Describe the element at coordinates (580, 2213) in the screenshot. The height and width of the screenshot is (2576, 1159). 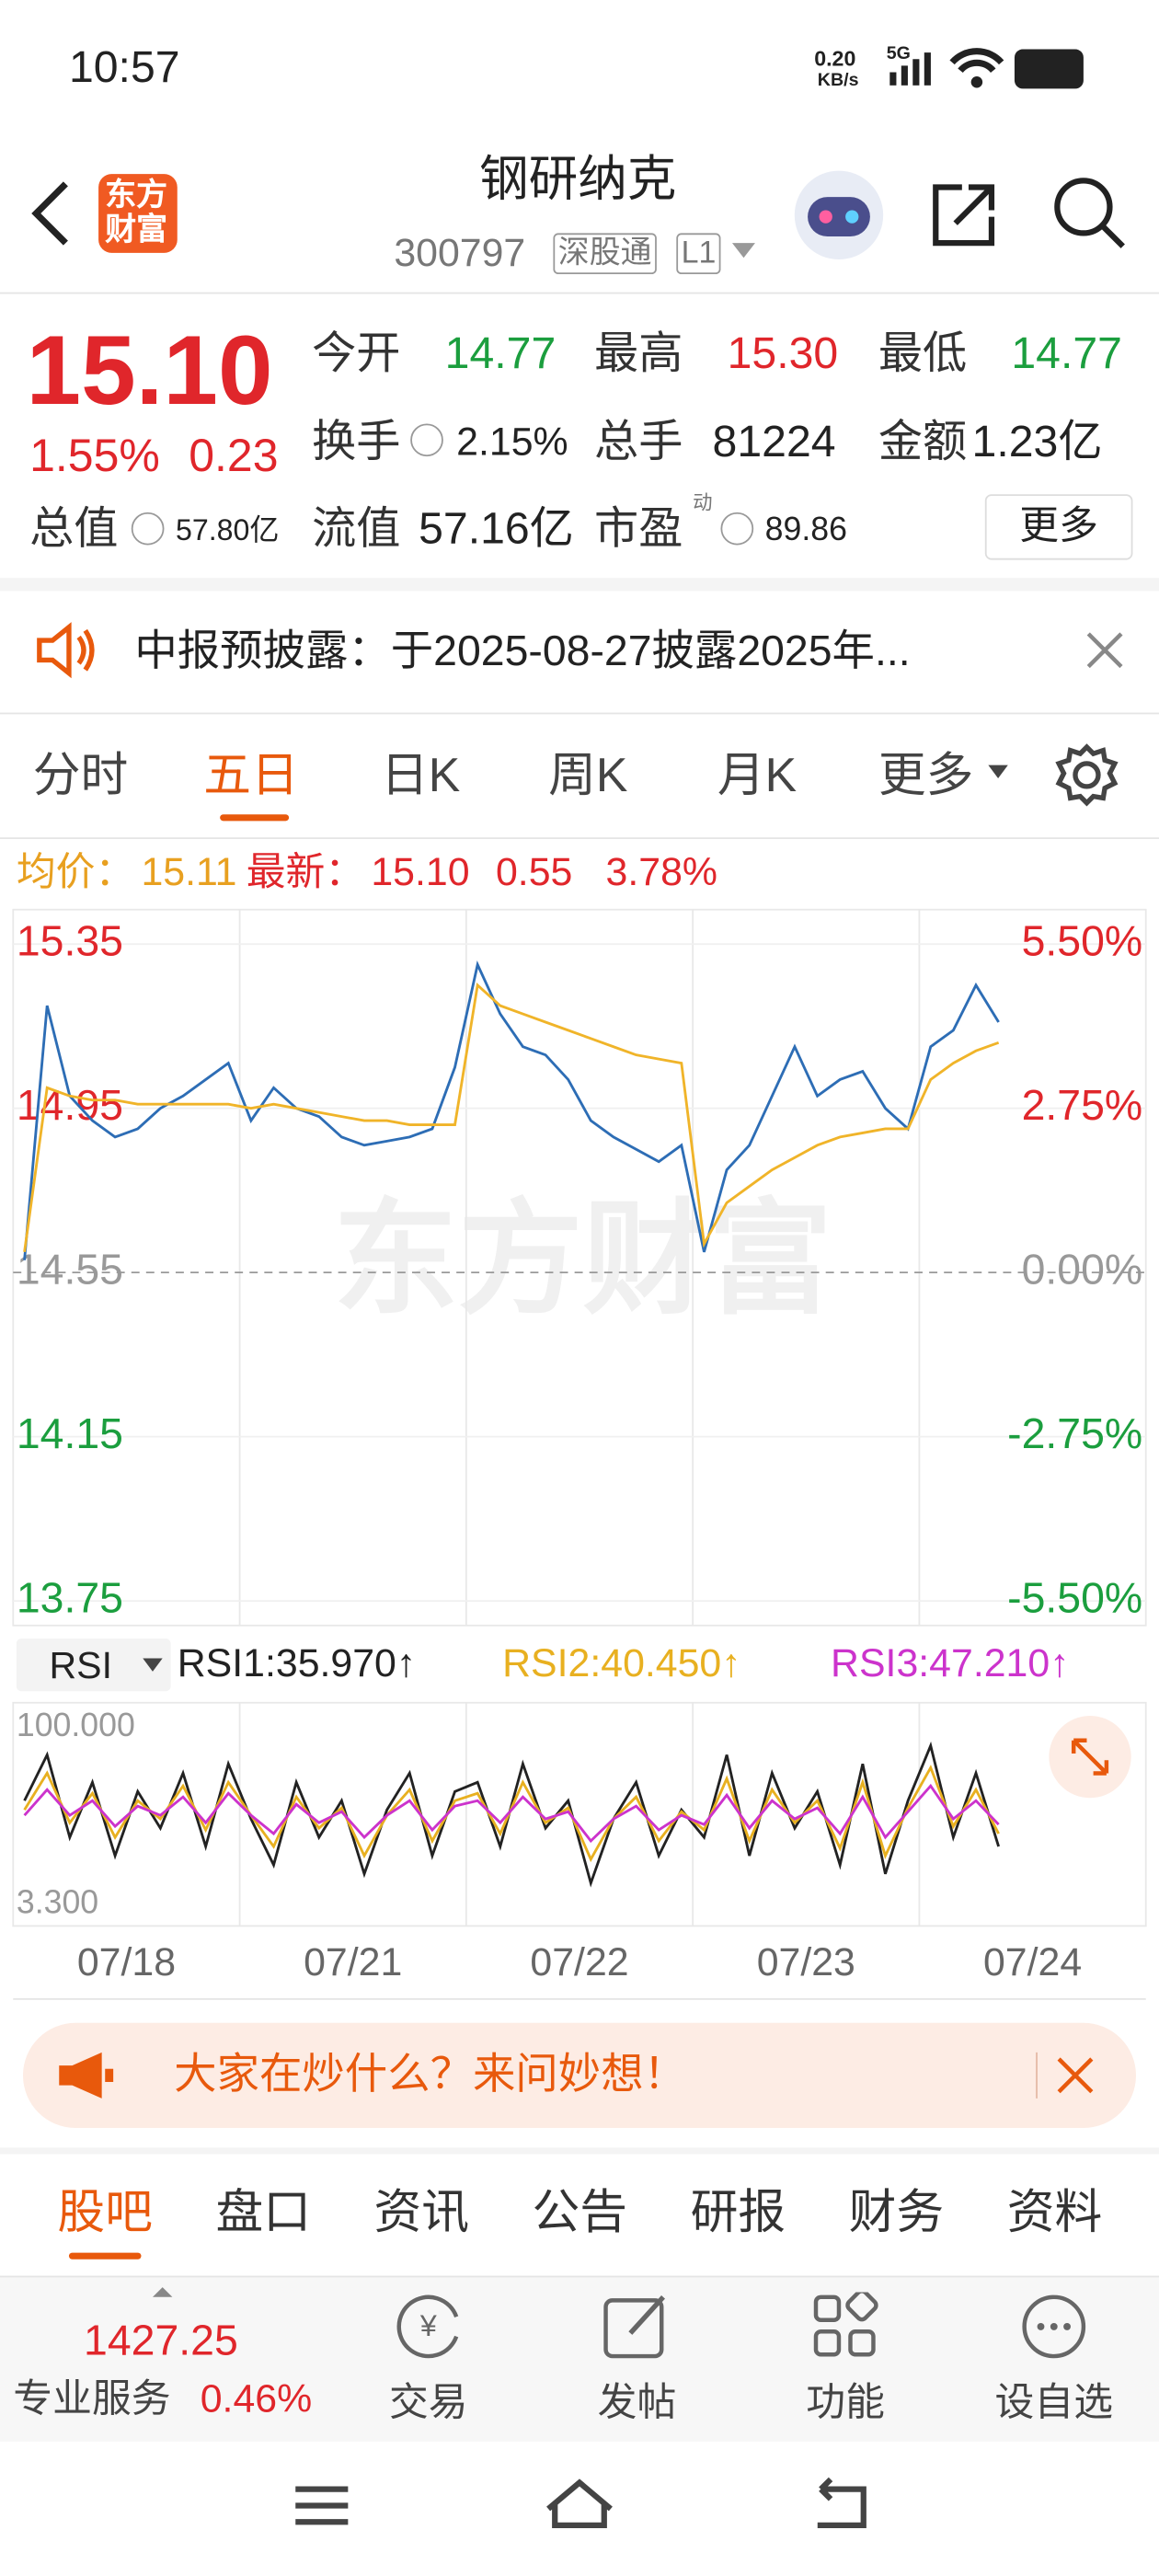
I see `sub-tab: 公告` at that location.